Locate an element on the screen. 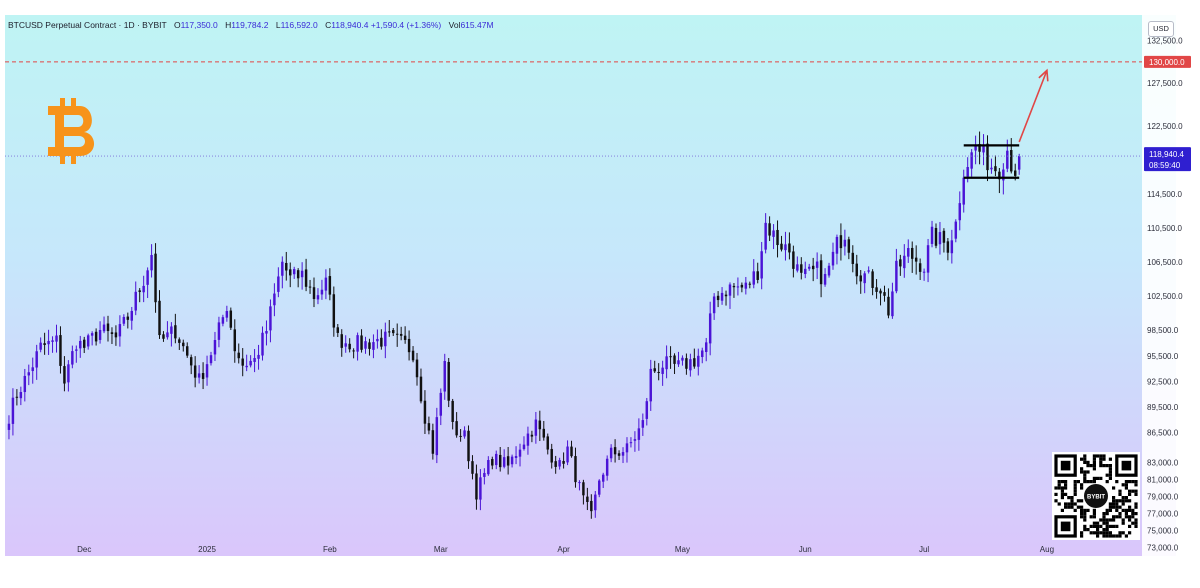 Image resolution: width=1200 pixels, height=588 pixels. x-tick-label: May is located at coordinates (682, 549).